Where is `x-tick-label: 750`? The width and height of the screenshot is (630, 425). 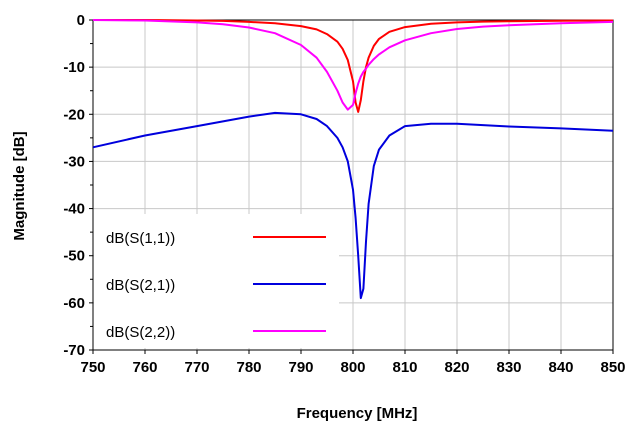
x-tick-label: 750 is located at coordinates (92, 367).